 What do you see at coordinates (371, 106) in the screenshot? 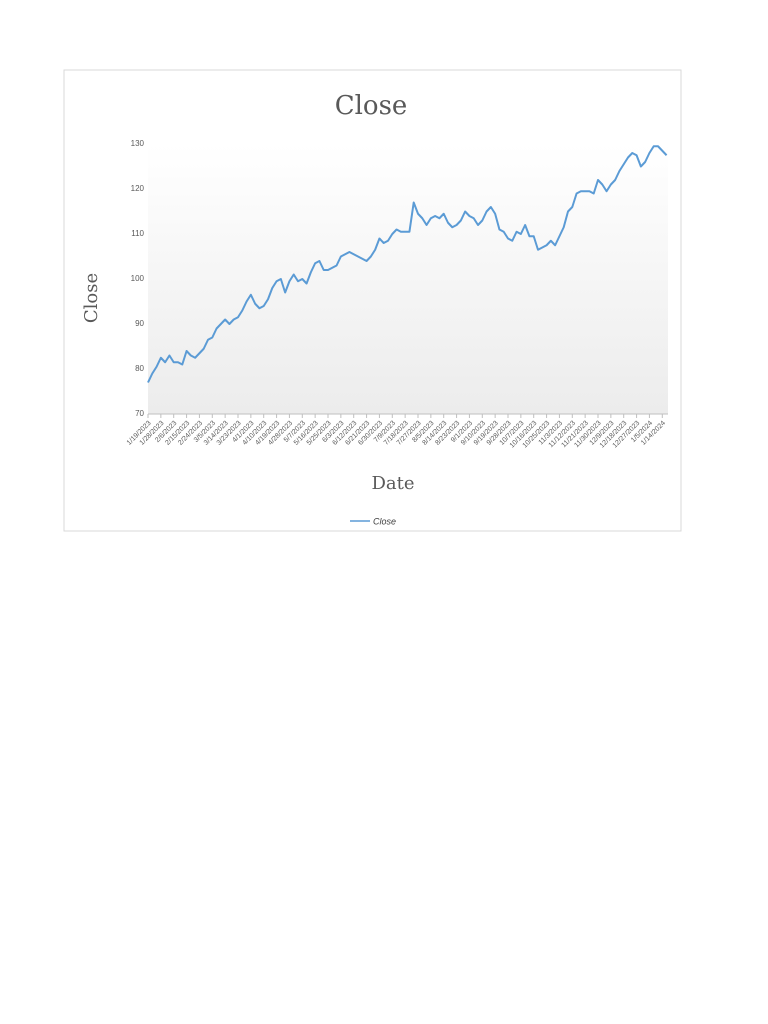
I see `chart-title: Close` at bounding box center [371, 106].